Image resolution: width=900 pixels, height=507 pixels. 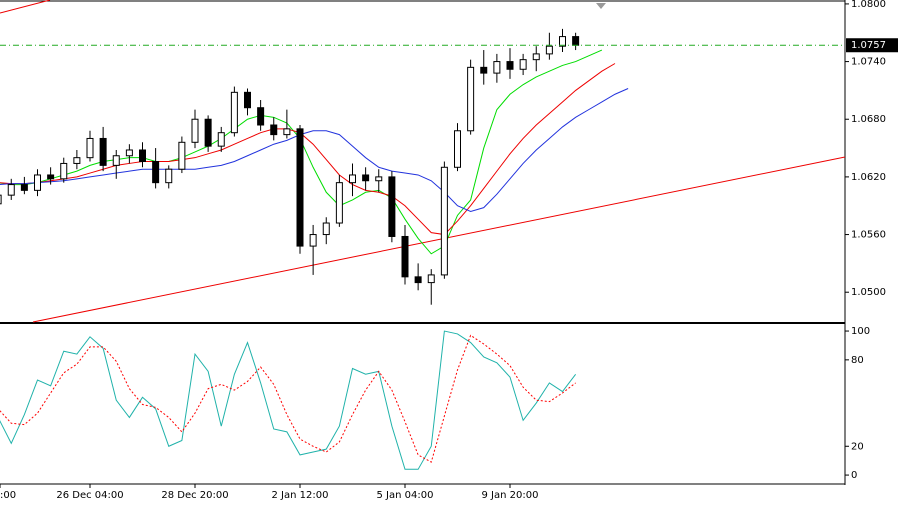 I want to click on y-tick-label: 20, so click(x=857, y=446).